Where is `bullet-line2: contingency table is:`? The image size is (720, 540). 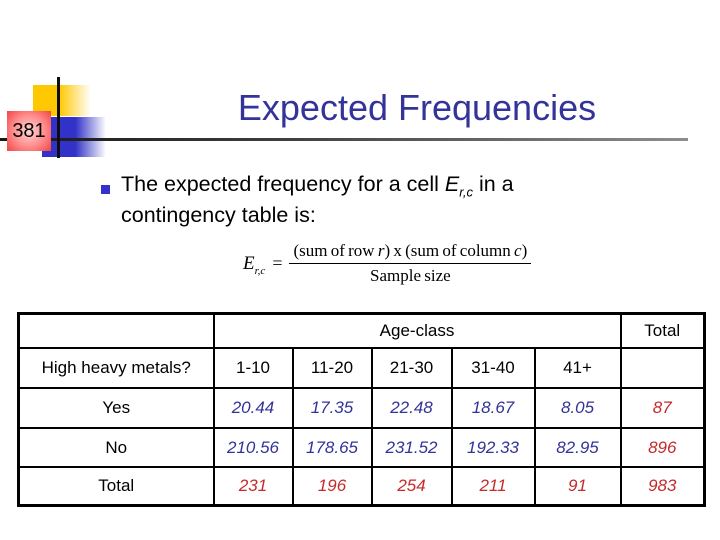
bullet-line2: contingency table is: is located at coordinates (218, 215).